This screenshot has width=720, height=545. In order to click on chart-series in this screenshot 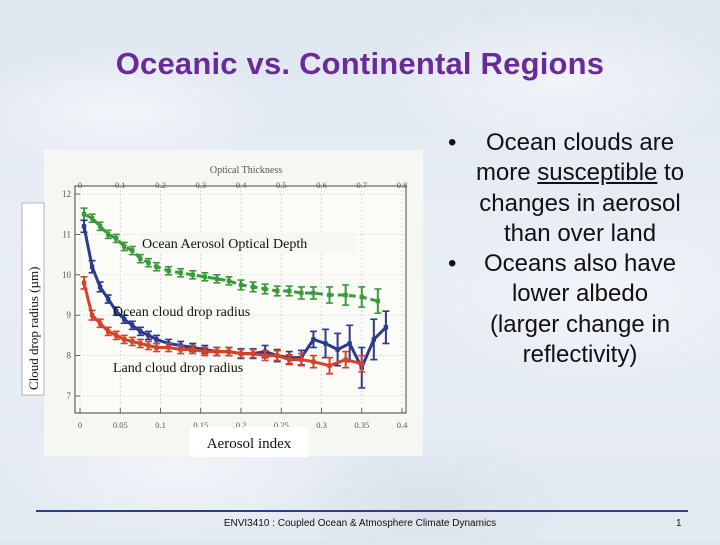, I will do `click(235, 298)`.